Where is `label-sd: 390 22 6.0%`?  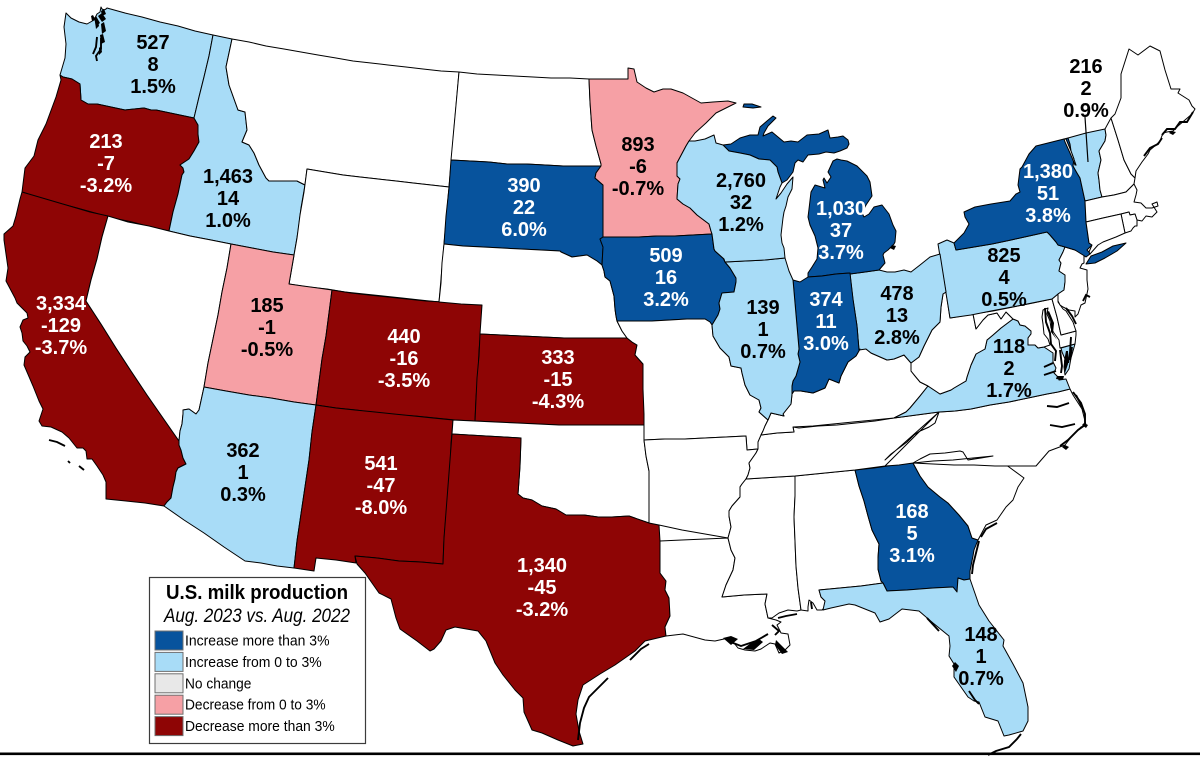 label-sd: 390 22 6.0% is located at coordinates (524, 208).